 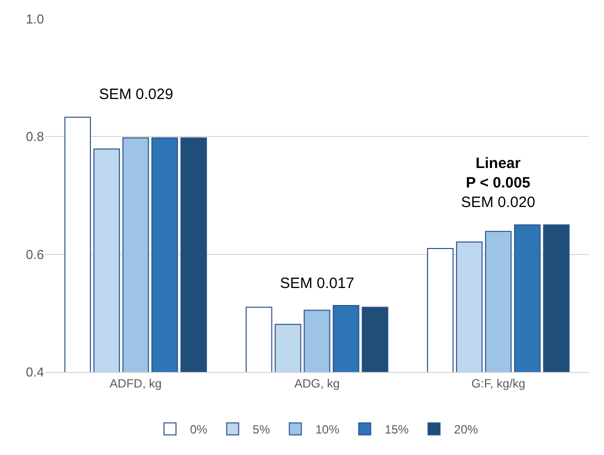 I want to click on legend-label: 10%, so click(x=327, y=429).